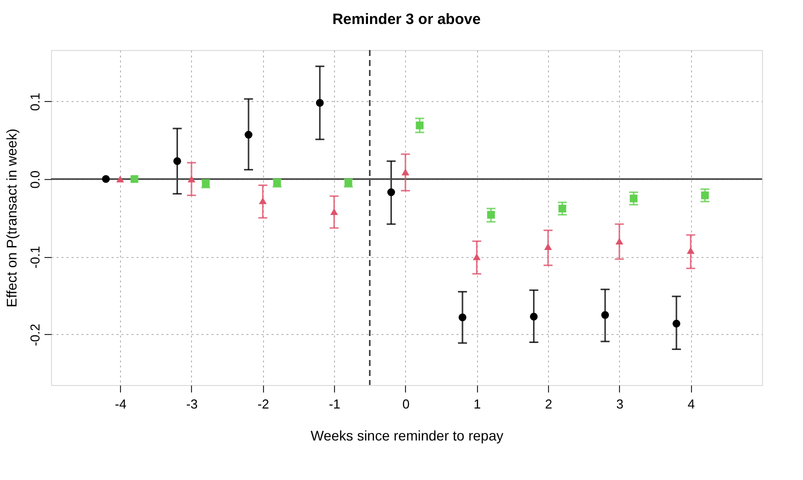 This screenshot has height=480, width=803. Describe the element at coordinates (35, 335) in the screenshot. I see `y-tick-label: -0.2` at that location.